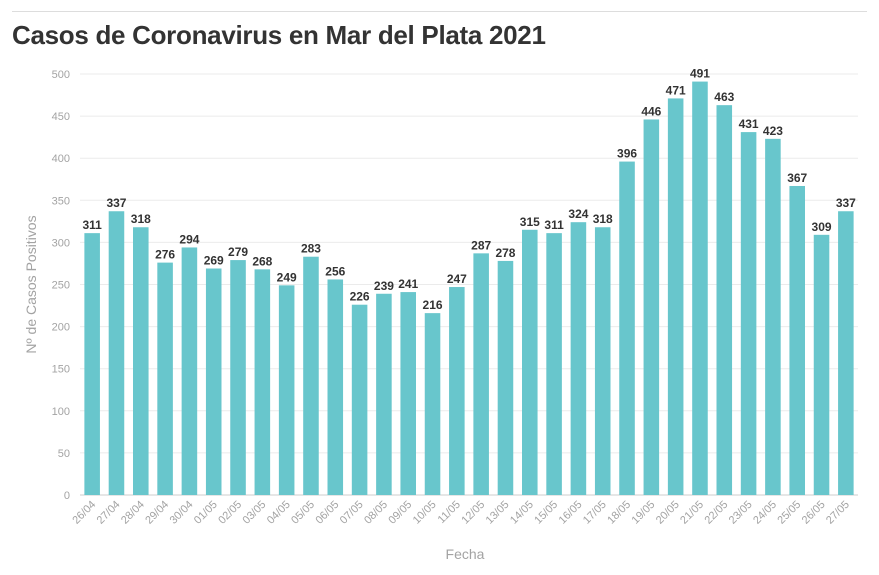 This screenshot has width=879, height=575. I want to click on x-tick-label: 27/05, so click(838, 513).